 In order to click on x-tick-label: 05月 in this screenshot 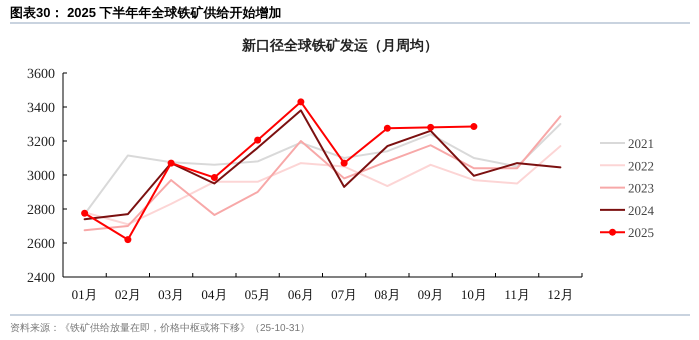, I will do `click(257, 294)`.